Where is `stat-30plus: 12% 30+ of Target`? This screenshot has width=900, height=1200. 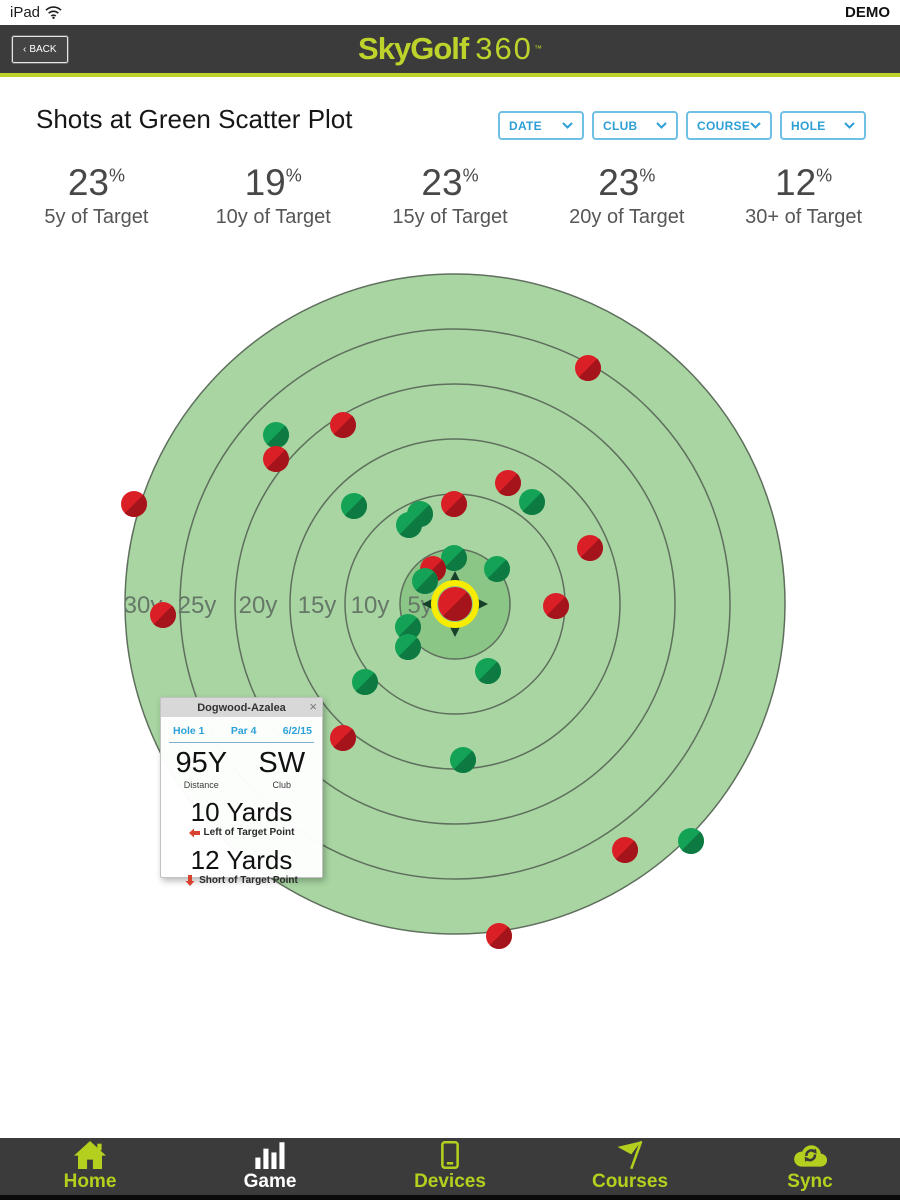 stat-30plus: 12% 30+ of Target is located at coordinates (803, 195).